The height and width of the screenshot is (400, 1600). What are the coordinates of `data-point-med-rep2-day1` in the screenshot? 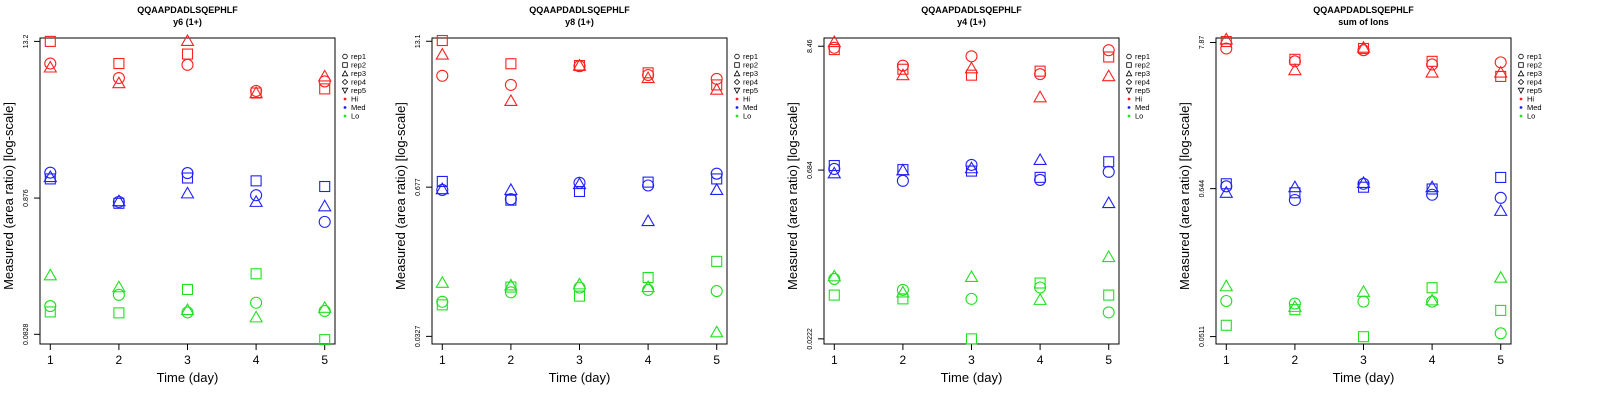 It's located at (442, 181).